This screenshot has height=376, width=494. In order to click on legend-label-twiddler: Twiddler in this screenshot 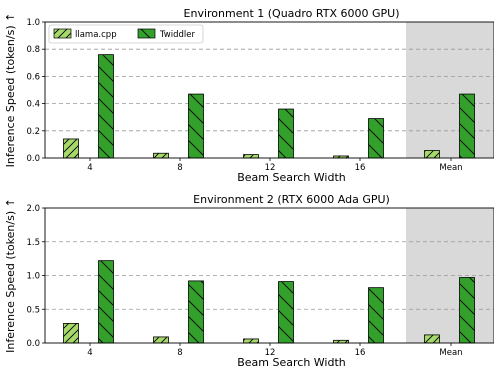, I will do `click(177, 35)`.